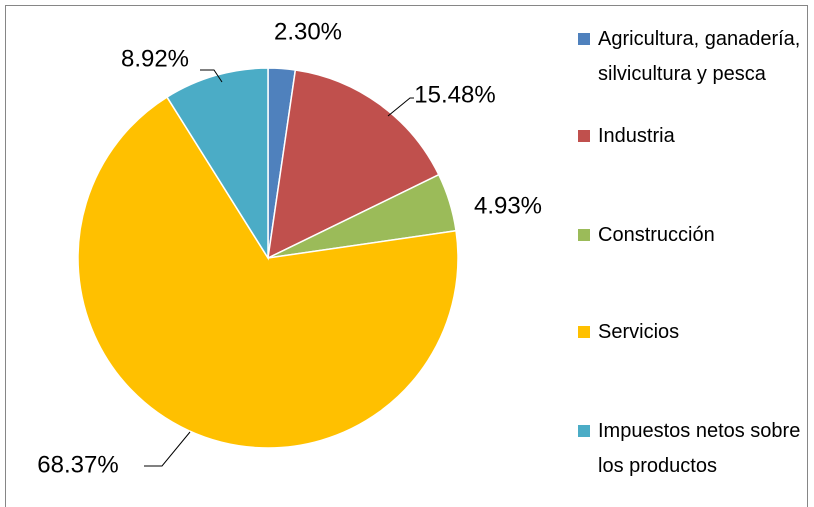 This screenshot has width=814, height=507. What do you see at coordinates (454, 94) in the screenshot?
I see `data-label: 15.48%` at bounding box center [454, 94].